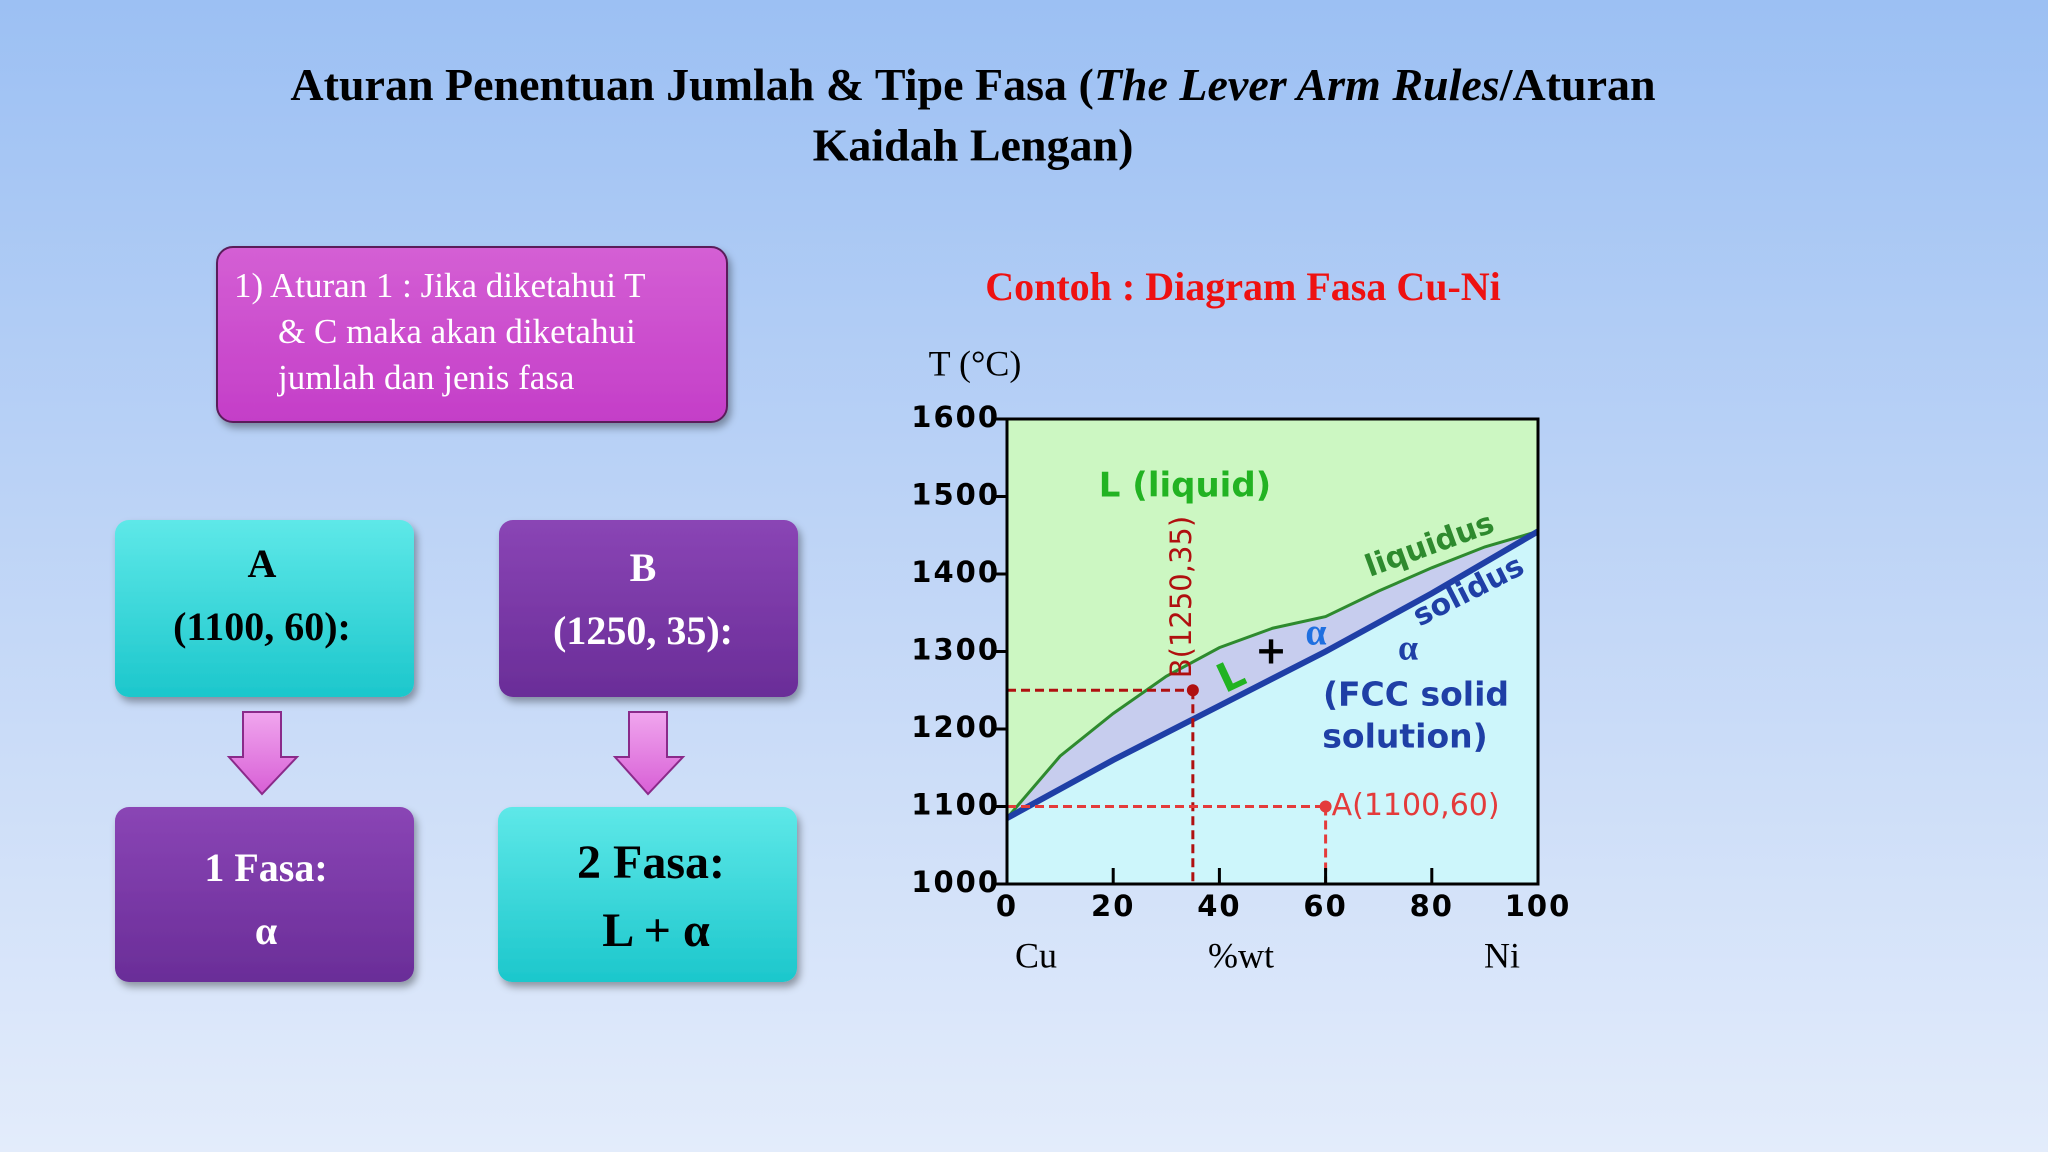  What do you see at coordinates (1416, 805) in the screenshot?
I see `point-label: A(1100,60)` at bounding box center [1416, 805].